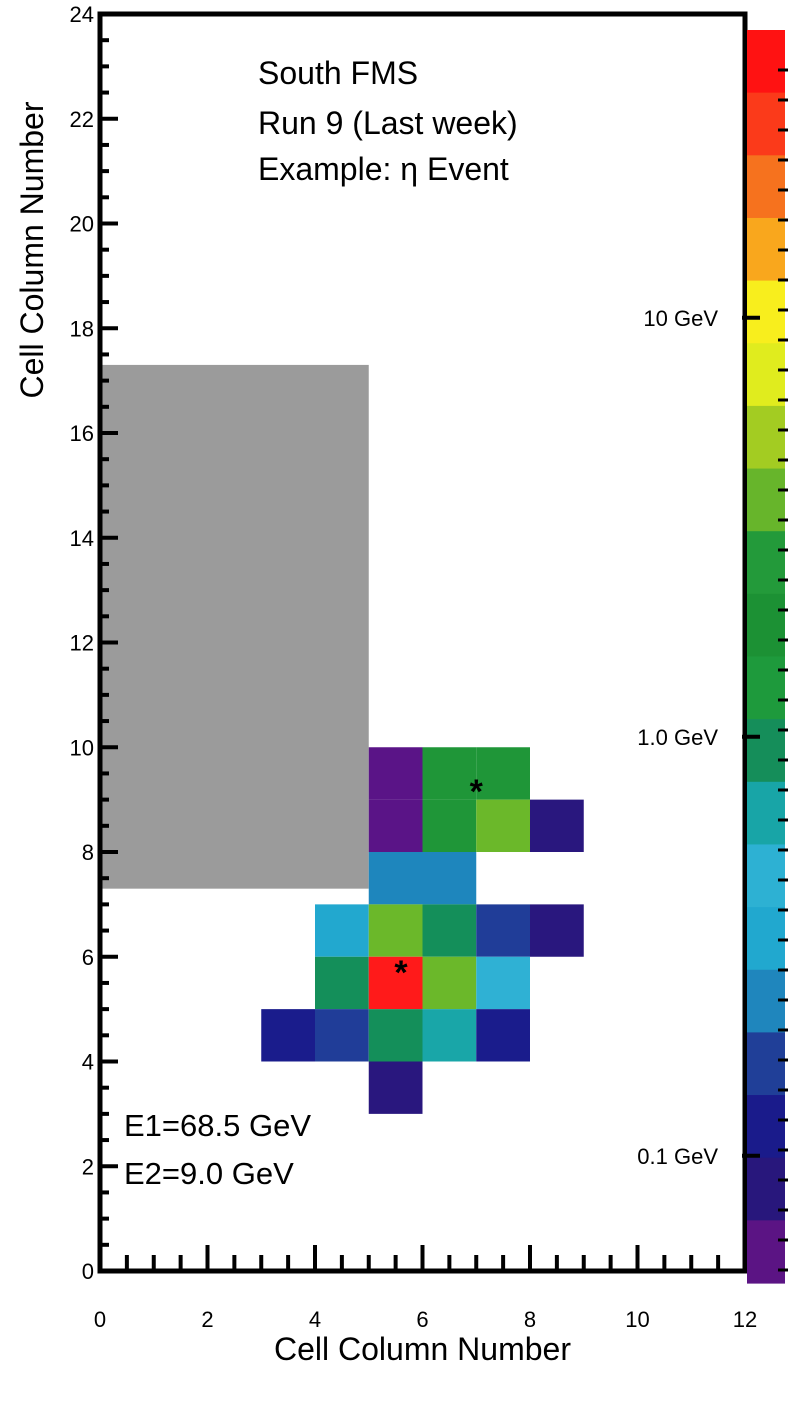 This screenshot has height=1401, width=788. I want to click on x-tick-label: 0, so click(100, 1319).